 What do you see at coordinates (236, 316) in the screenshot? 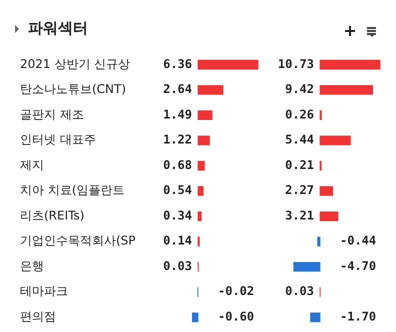
I see `data-label: -0.60` at bounding box center [236, 316].